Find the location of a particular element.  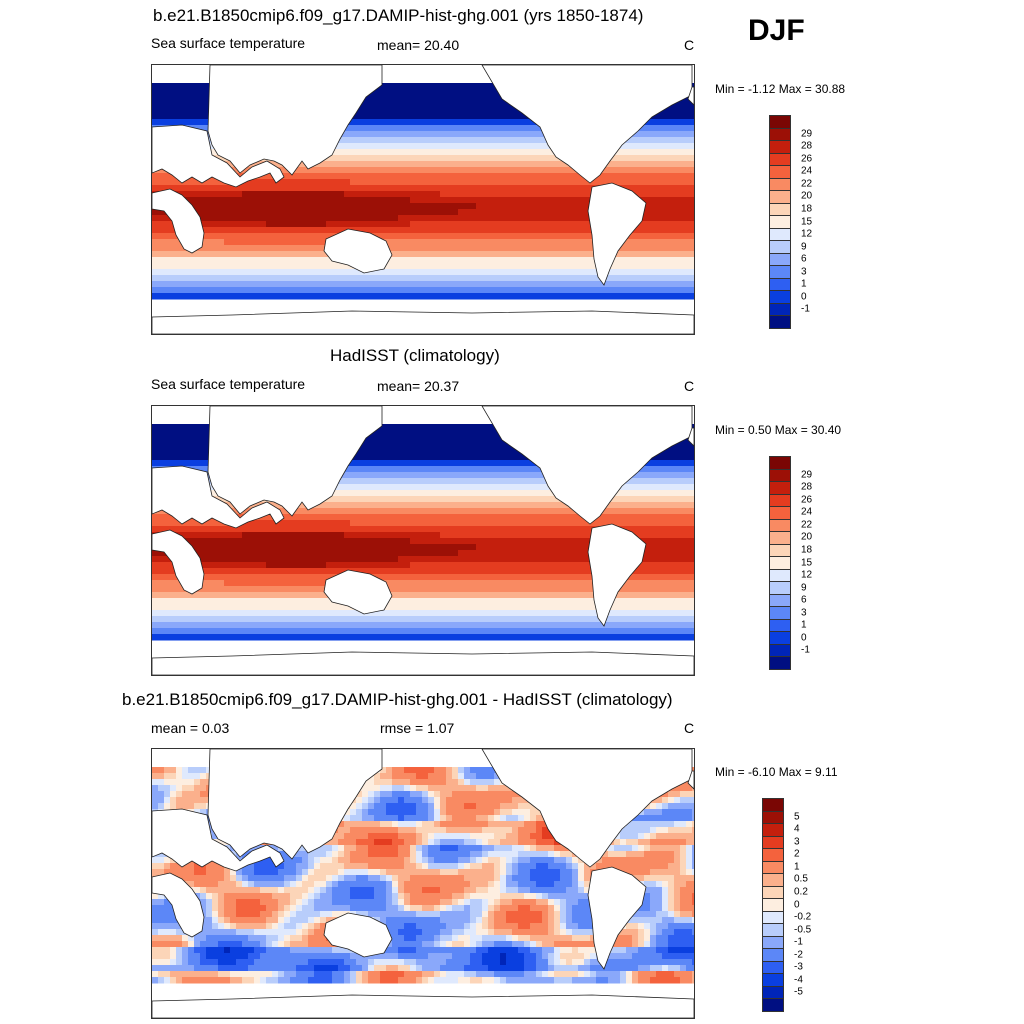

colorbar-tick-label: 4 is located at coordinates (797, 829).